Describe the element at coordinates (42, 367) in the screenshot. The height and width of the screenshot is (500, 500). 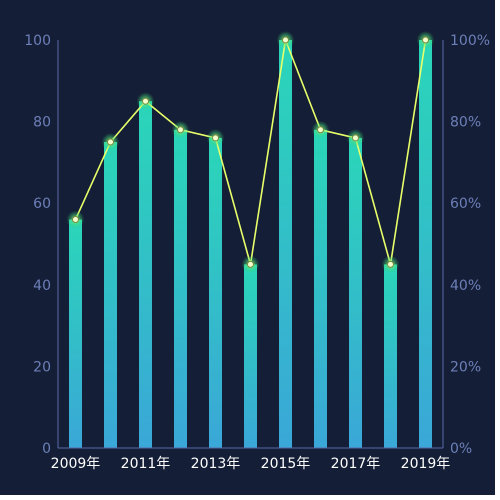
I see `y-tick-label: 20` at that location.